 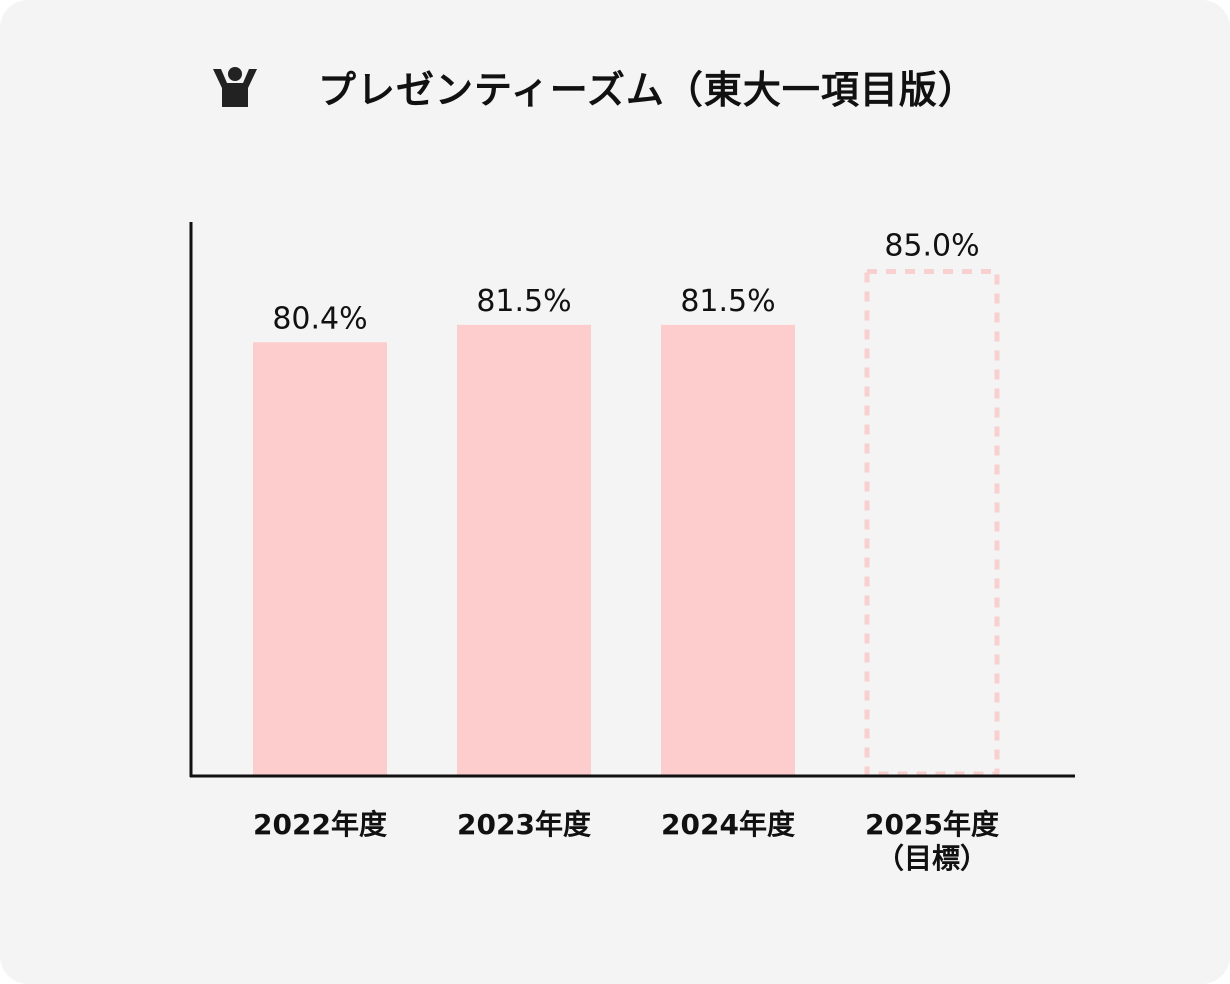 What do you see at coordinates (931, 245) in the screenshot?
I see `value-label-3: 85.0%` at bounding box center [931, 245].